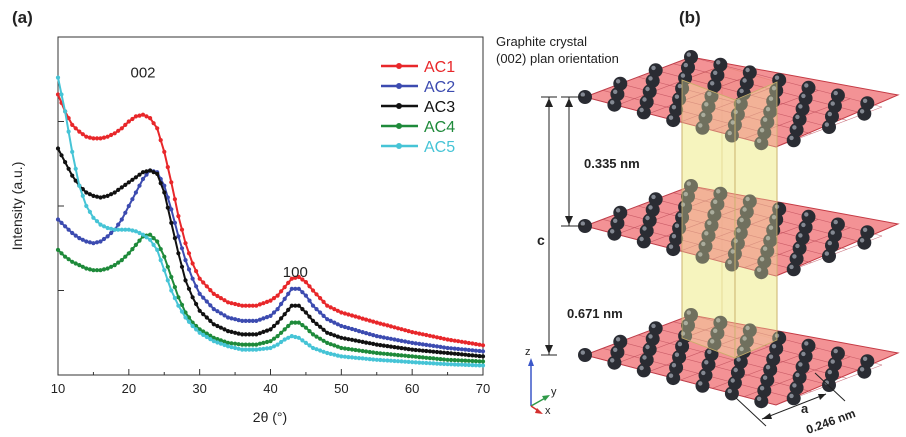 The width and height of the screenshot is (906, 437). Describe the element at coordinates (548, 411) in the screenshot. I see `axis-x-label: x` at that location.